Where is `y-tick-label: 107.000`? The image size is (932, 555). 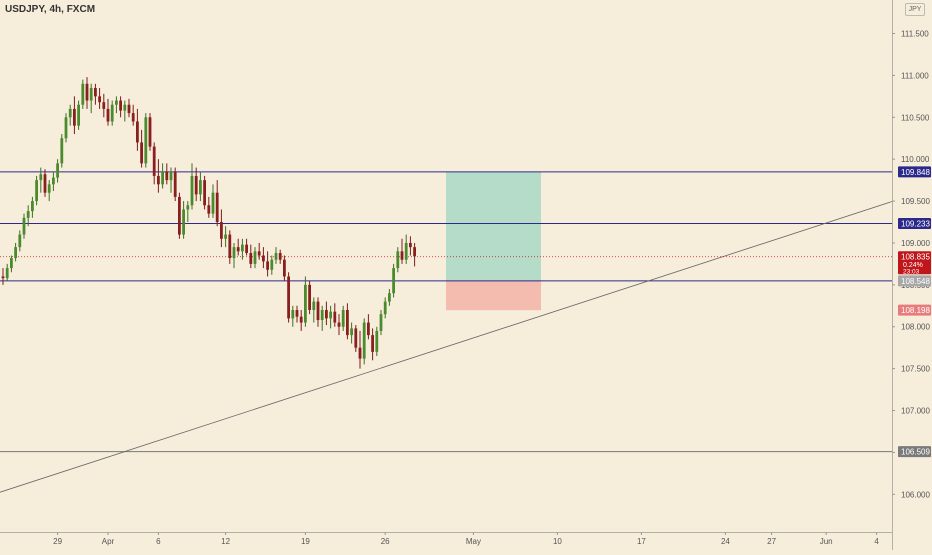 y-tick-label: 107.000 is located at coordinates (915, 411).